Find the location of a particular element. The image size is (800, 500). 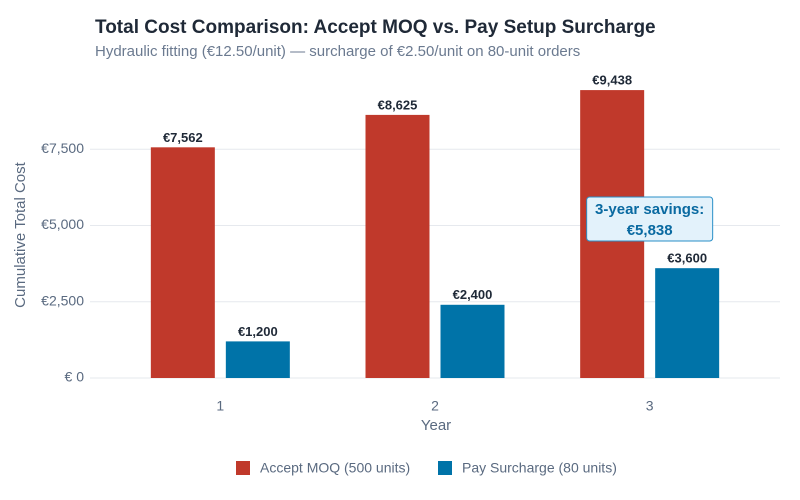

legend-label: Accept MOQ (500 units) is located at coordinates (335, 468).